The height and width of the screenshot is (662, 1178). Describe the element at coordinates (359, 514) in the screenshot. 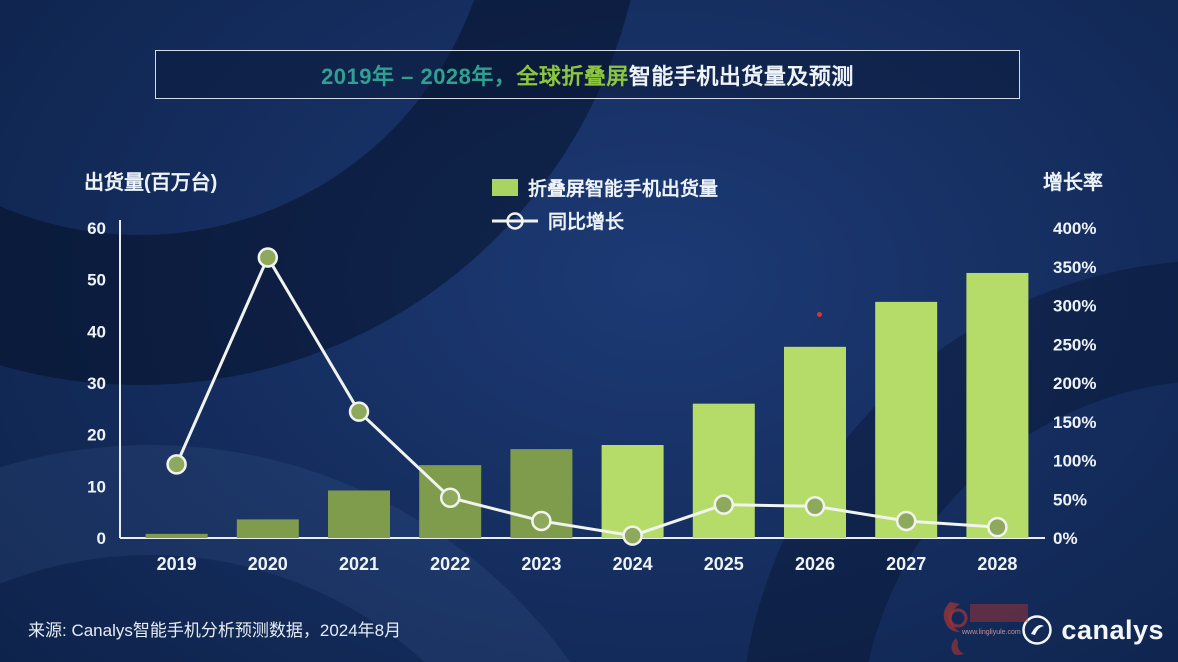

I see `bar-2021` at that location.